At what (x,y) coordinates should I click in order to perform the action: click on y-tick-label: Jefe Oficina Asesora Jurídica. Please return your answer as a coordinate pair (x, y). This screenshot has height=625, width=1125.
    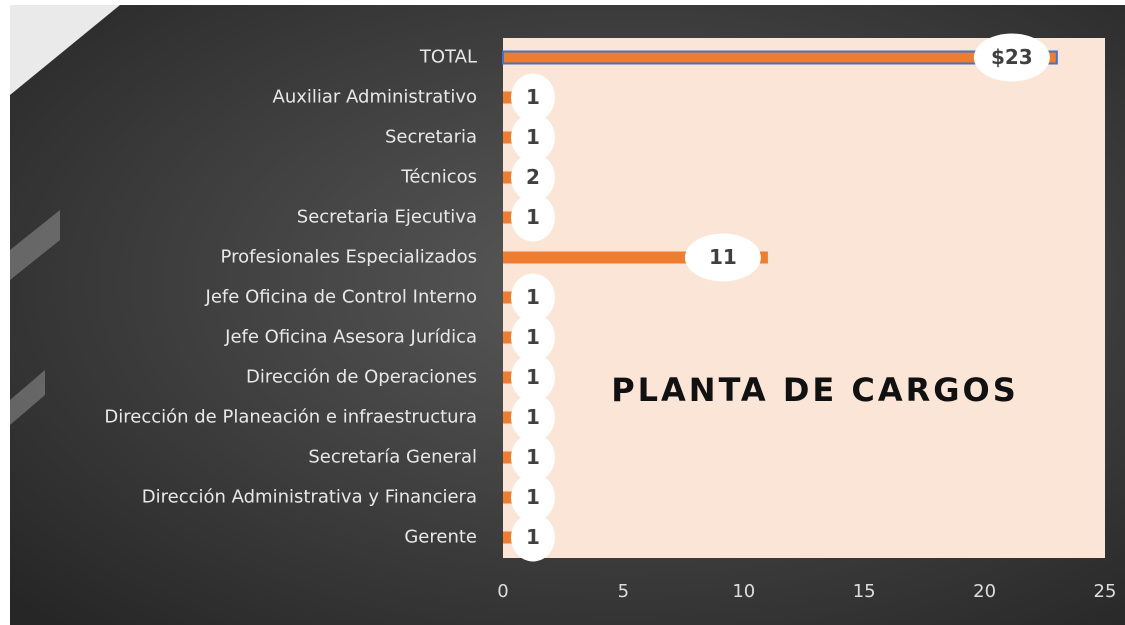
    Looking at the image, I should click on (350, 337).